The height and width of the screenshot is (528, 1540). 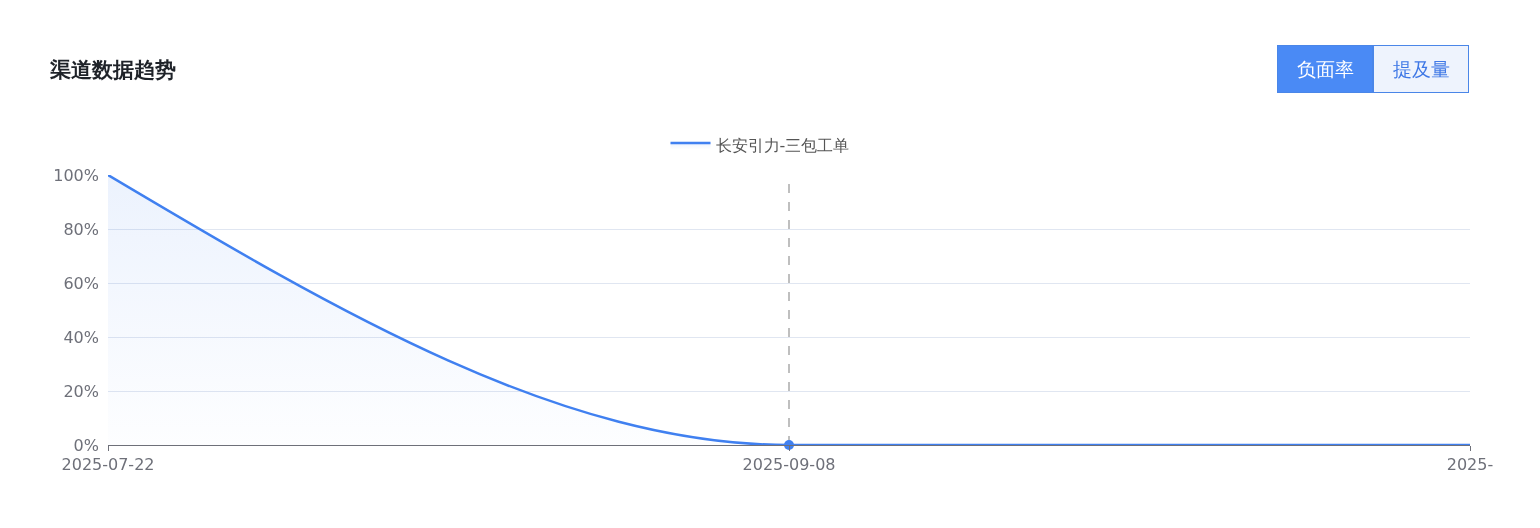 I want to click on chart-title: 渠道数据趋势, so click(x=112, y=70).